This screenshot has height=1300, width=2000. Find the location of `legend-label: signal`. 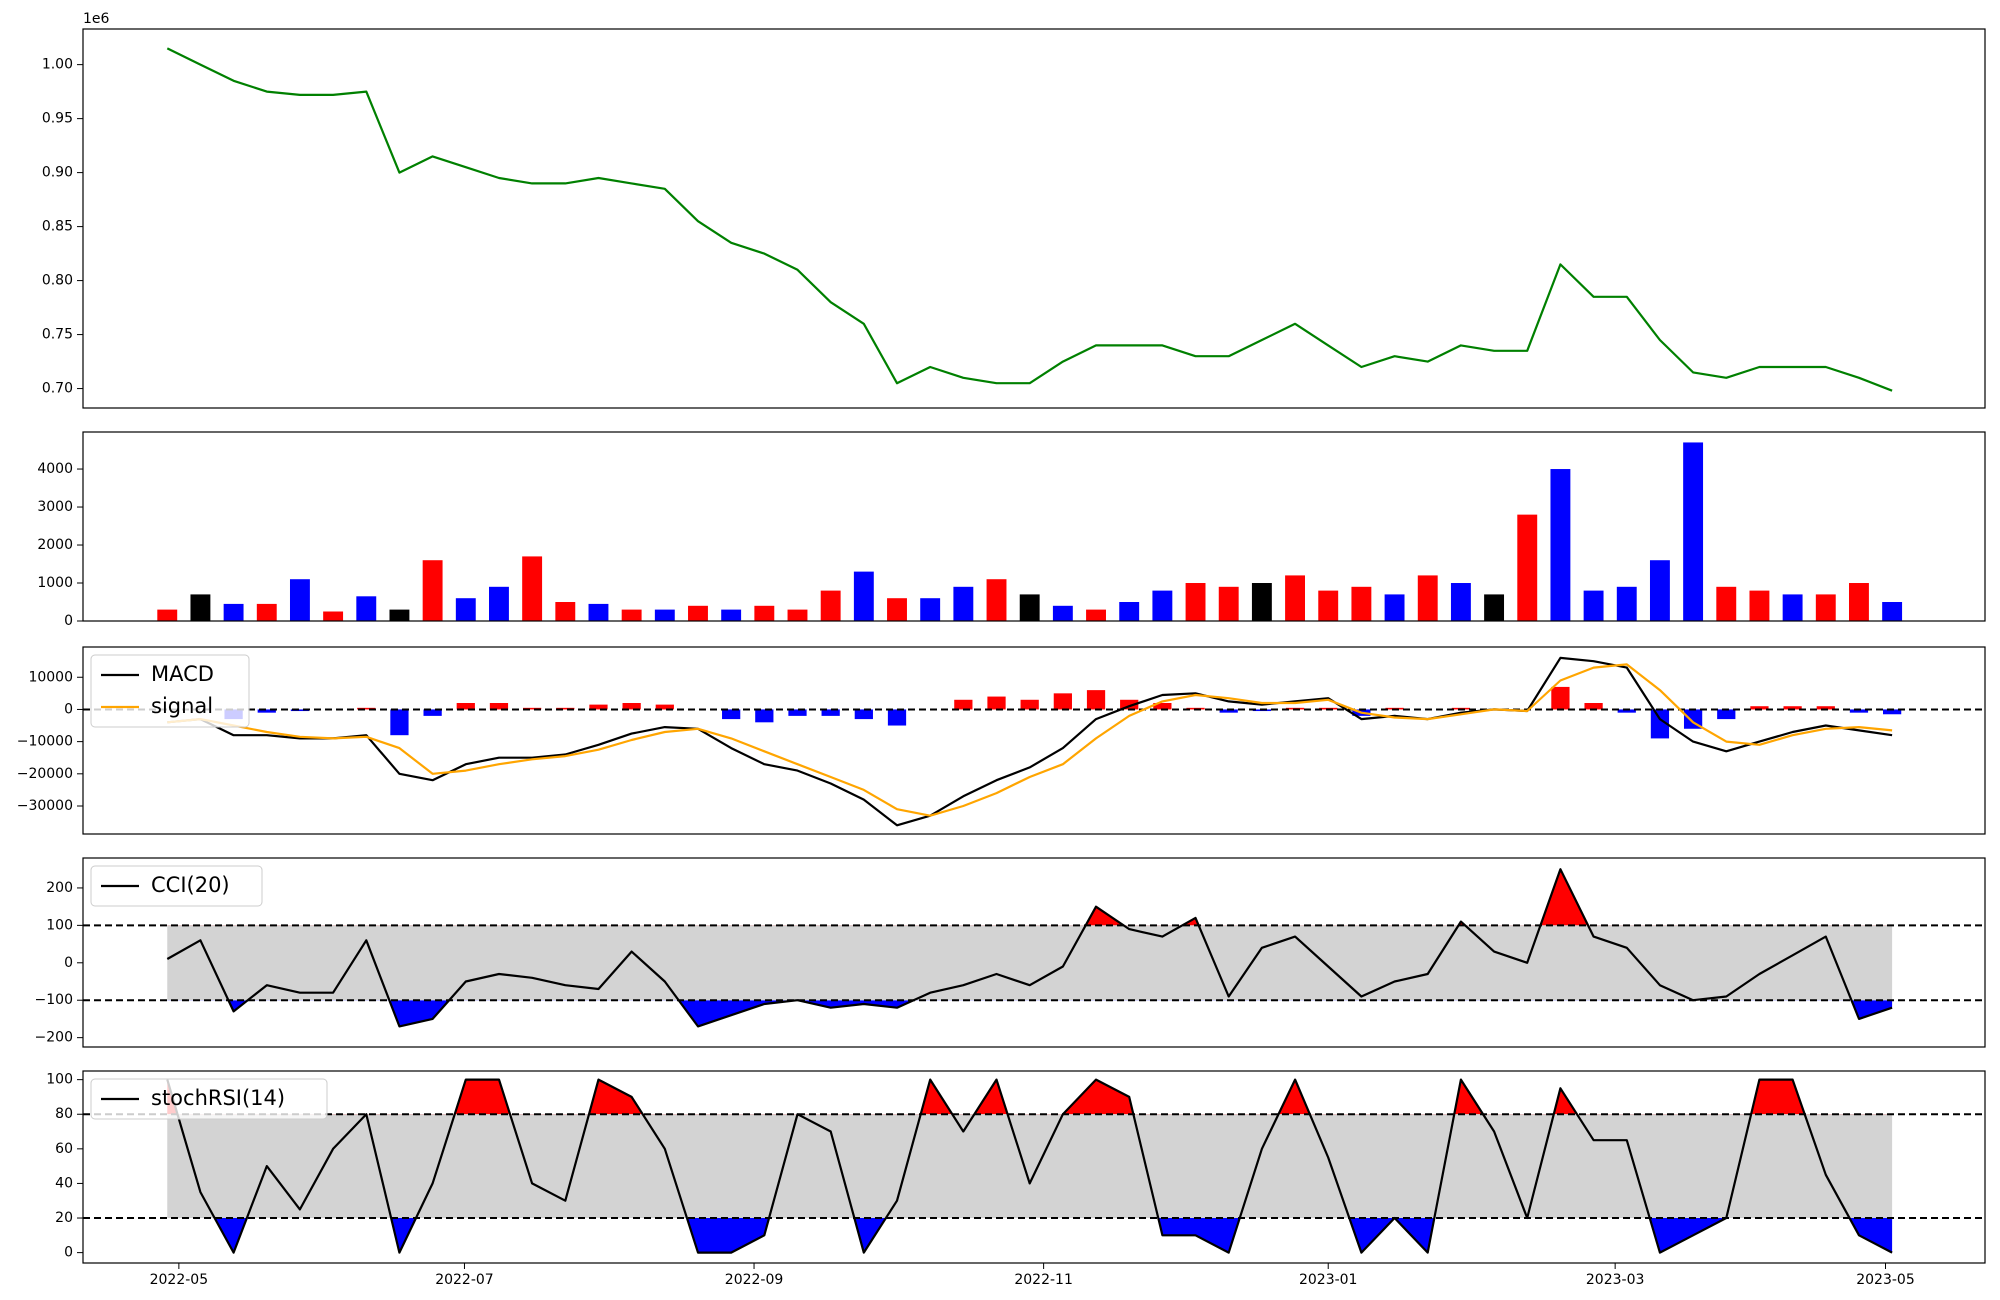

legend-label: signal is located at coordinates (182, 706).